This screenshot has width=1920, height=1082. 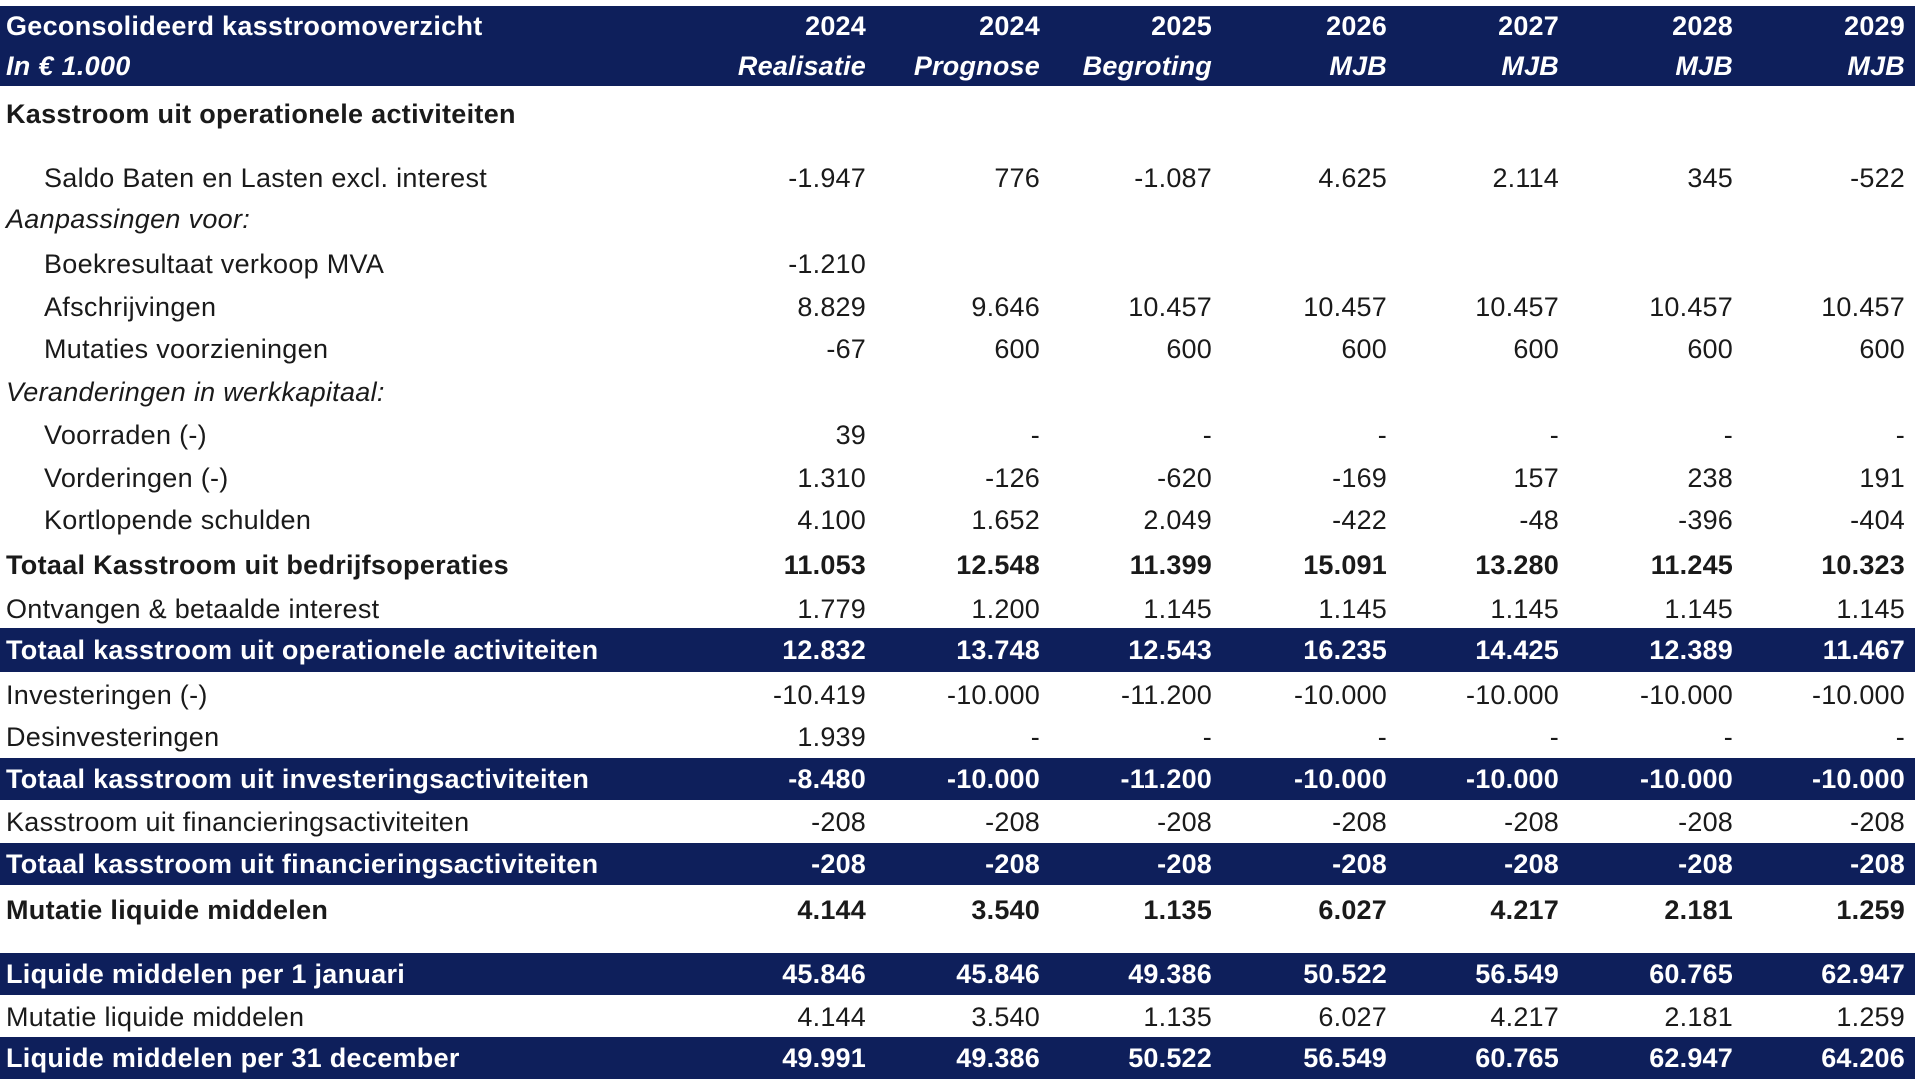 What do you see at coordinates (1536, 477) in the screenshot?
I see `table-cell: 157` at bounding box center [1536, 477].